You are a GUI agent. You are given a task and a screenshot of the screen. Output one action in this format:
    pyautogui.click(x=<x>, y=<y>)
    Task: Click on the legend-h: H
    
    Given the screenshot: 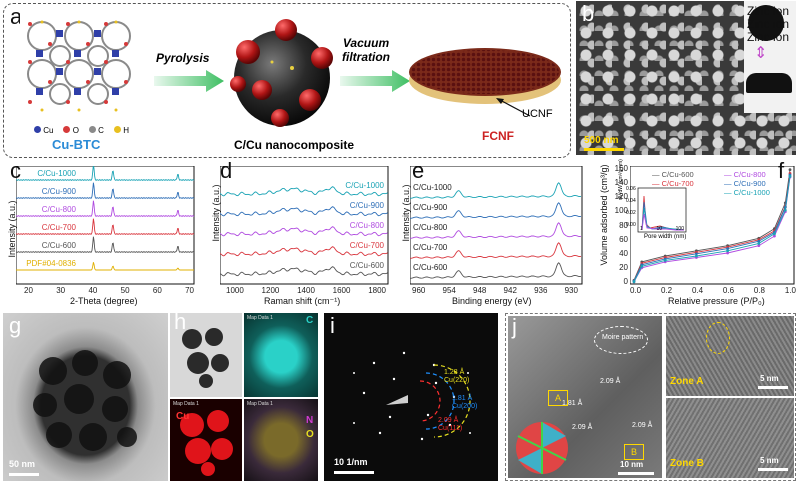 What is the action you would take?
    pyautogui.click(x=121, y=130)
    